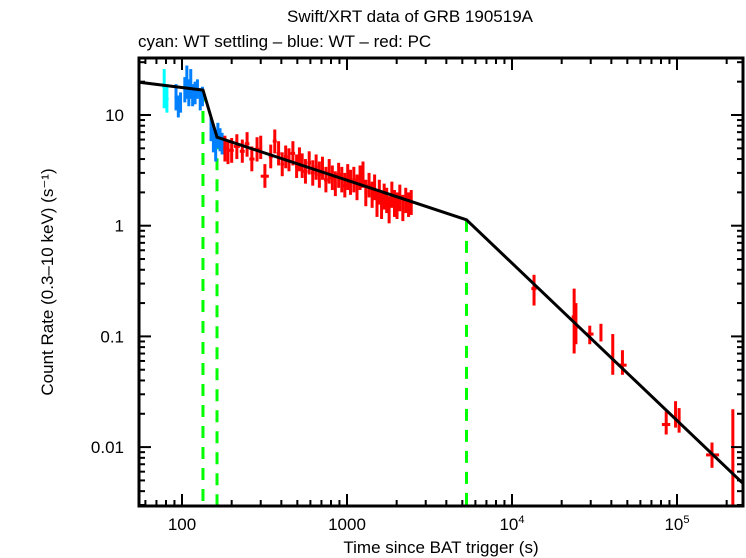 Image resolution: width=746 pixels, height=558 pixels. Describe the element at coordinates (107, 447) in the screenshot. I see `y-tick-label: 0.01` at that location.